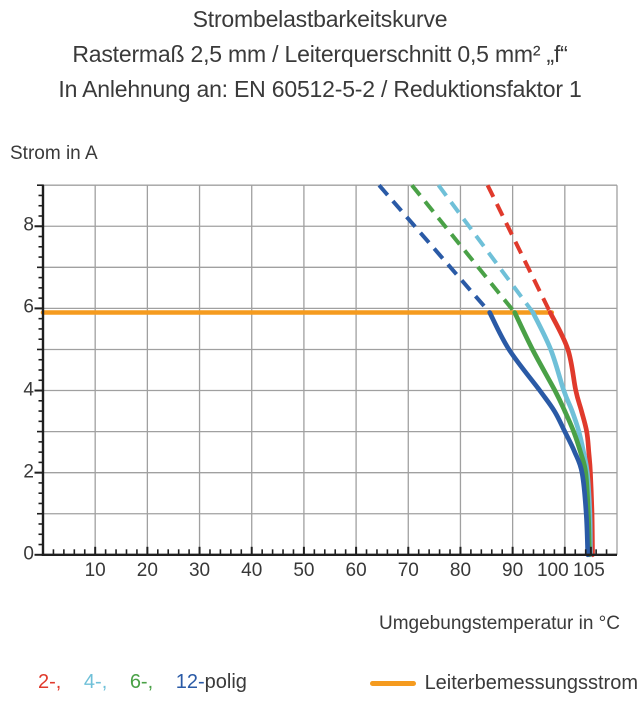 Image resolution: width=640 pixels, height=716 pixels. I want to click on y-axis-label: Strom in A, so click(54, 153).